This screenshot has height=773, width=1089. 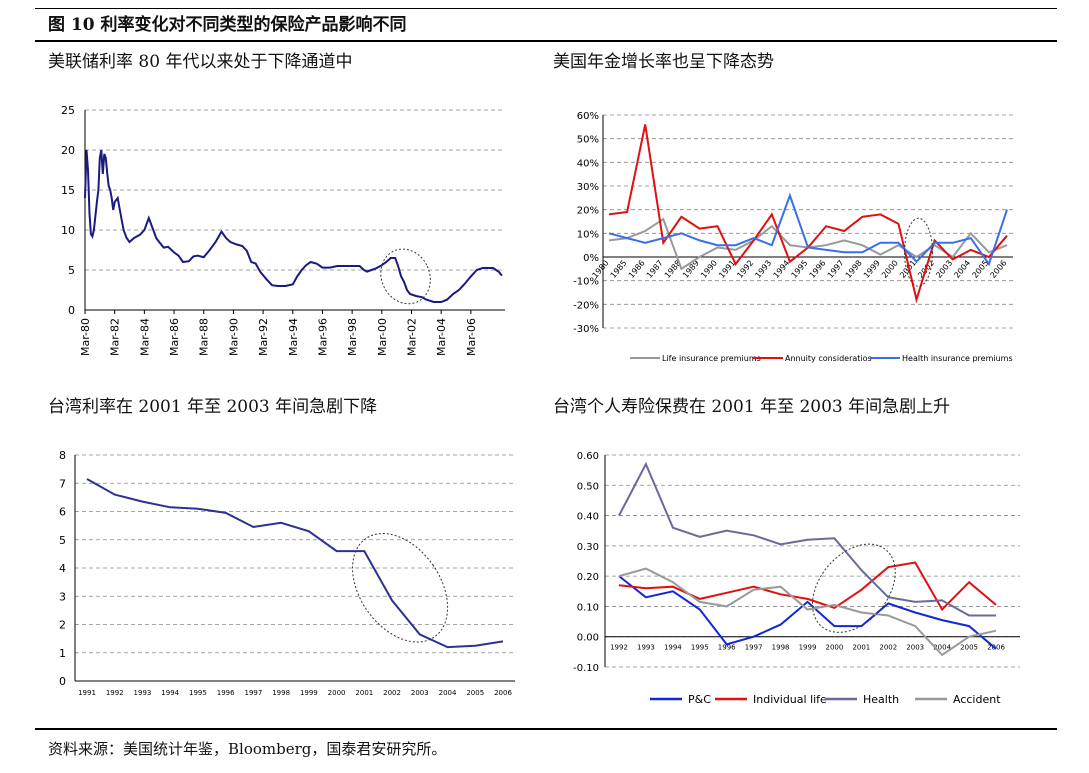 What do you see at coordinates (62, 540) in the screenshot?
I see `y-tick-label: 5` at bounding box center [62, 540].